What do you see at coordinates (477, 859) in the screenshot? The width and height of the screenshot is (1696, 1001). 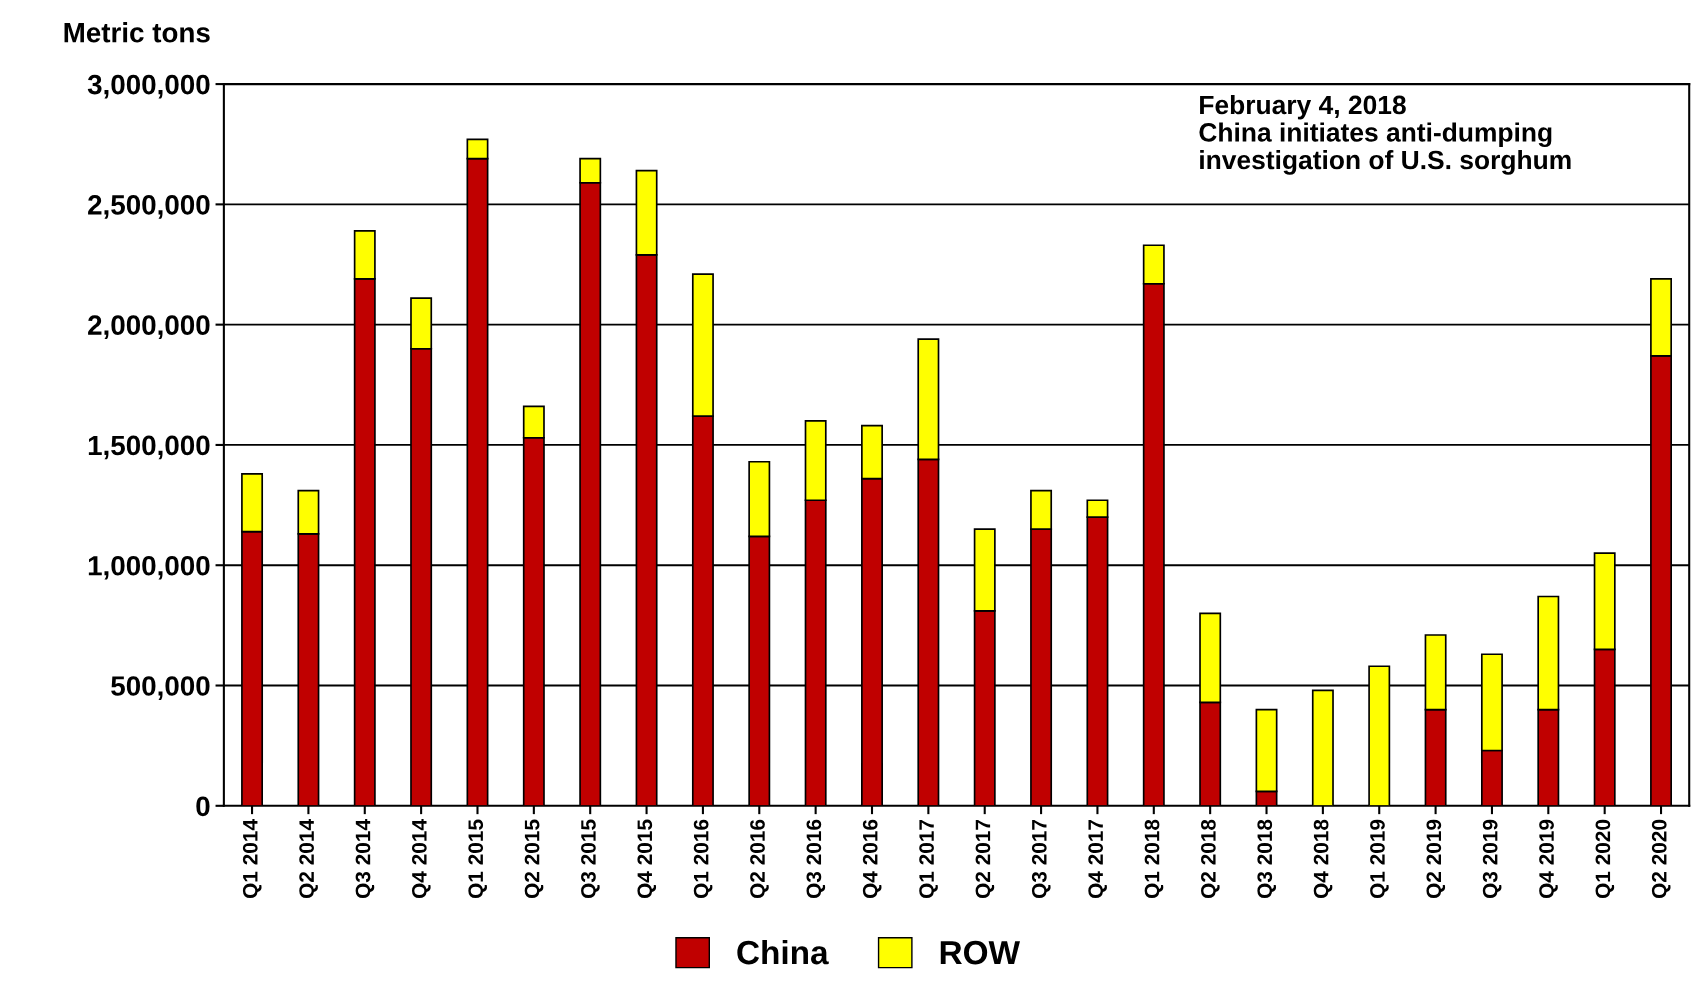 I see `x-tick-label: Q1 2015` at bounding box center [477, 859].